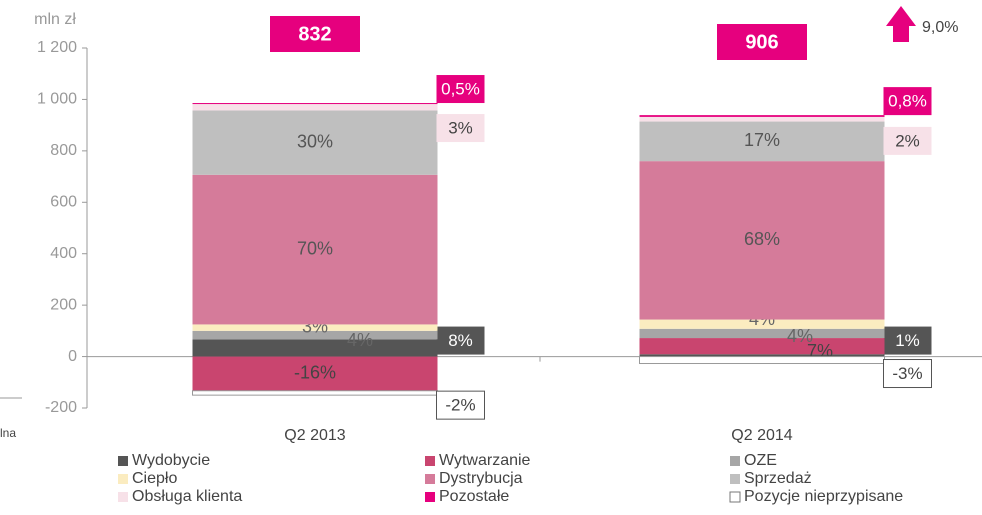 This screenshot has height=515, width=982. I want to click on segment-label: 17%, so click(762, 140).